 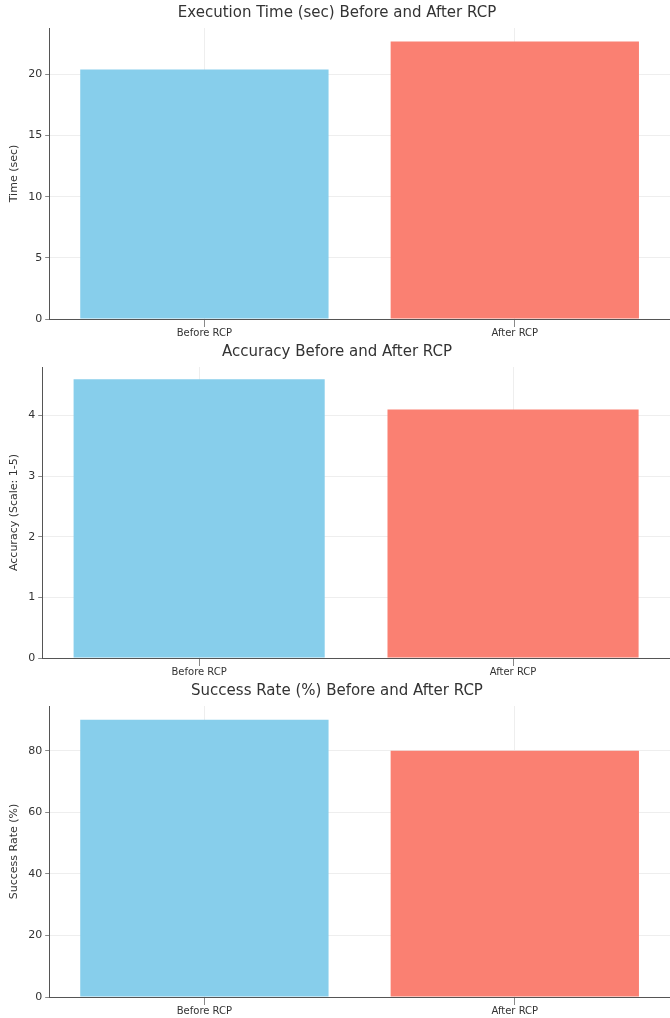 I want to click on y-axis-title: Time (sec), so click(x=14, y=174).